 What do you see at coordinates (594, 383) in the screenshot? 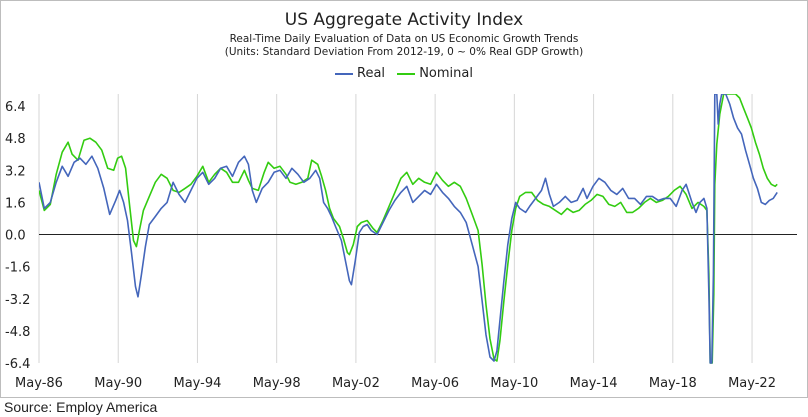
I see `x-tick-label: May-14` at bounding box center [594, 383].